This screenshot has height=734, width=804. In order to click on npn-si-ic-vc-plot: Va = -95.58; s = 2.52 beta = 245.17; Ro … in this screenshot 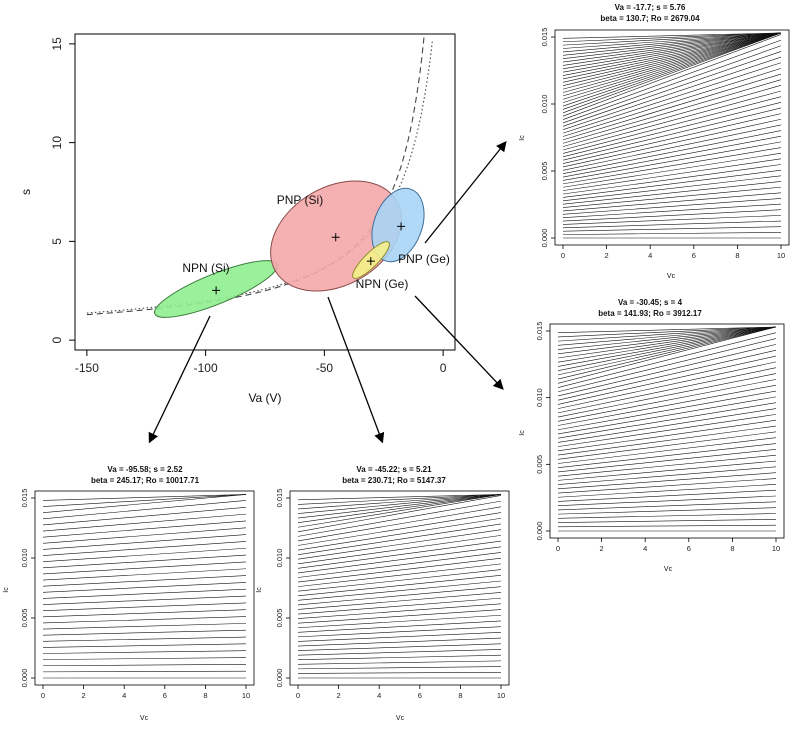, I will do `click(129, 593)`.